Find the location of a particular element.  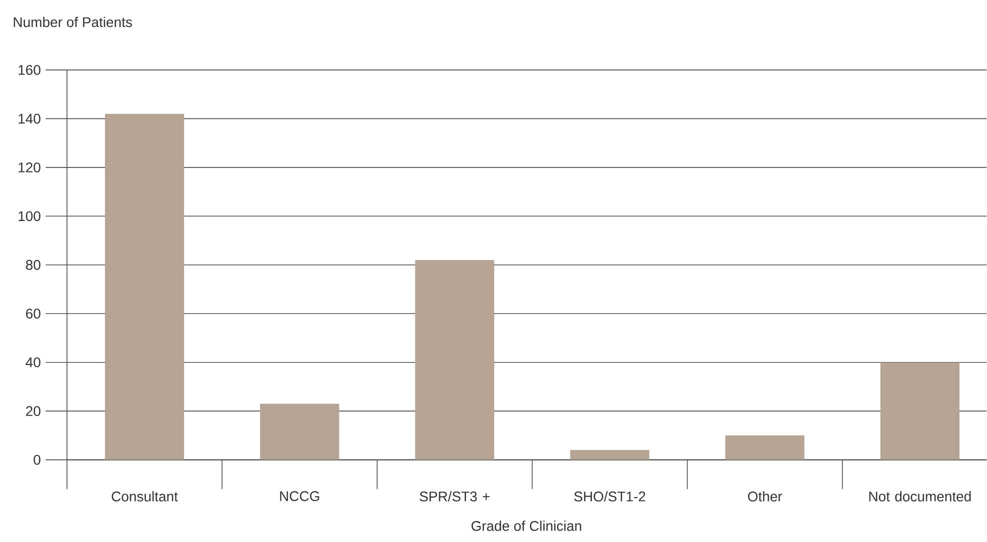

x-tick-label: Consultant is located at coordinates (145, 496).